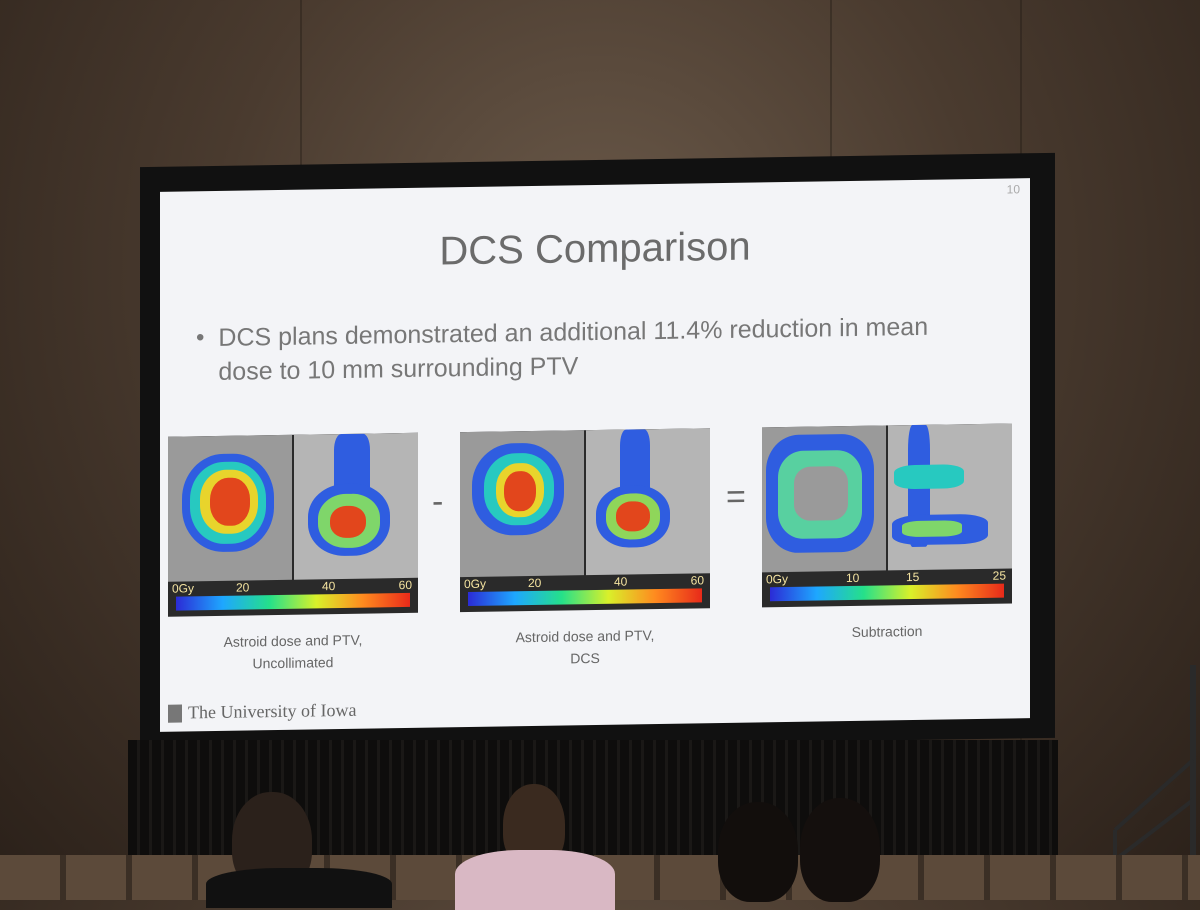 This screenshot has height=910, width=1200. I want to click on dose-panel-dcs: 0Gy 20 40 60, so click(585, 520).